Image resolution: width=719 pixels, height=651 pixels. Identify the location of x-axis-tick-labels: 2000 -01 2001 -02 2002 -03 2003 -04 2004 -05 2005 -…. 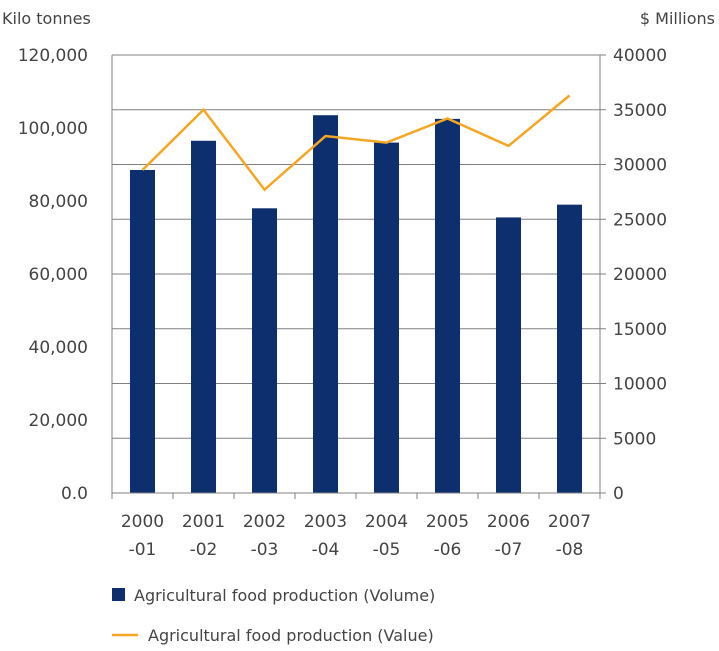
(356, 536).